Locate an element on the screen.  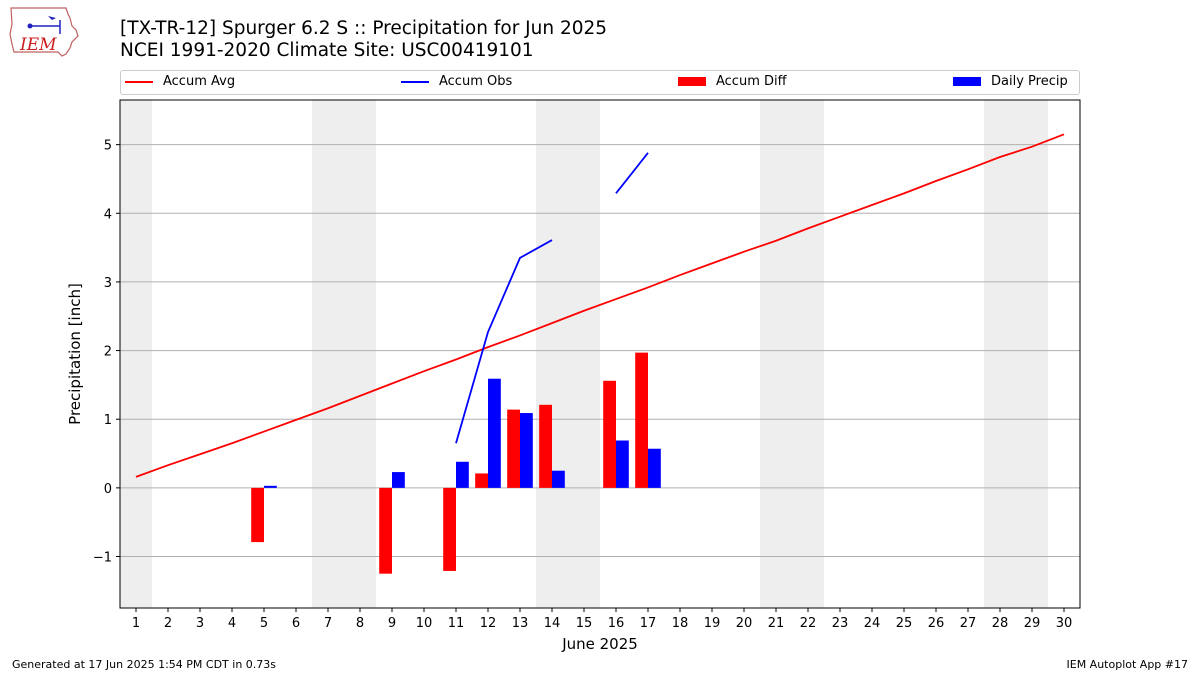
legend-item-daily-precip: Daily Precip is located at coordinates (1010, 81).